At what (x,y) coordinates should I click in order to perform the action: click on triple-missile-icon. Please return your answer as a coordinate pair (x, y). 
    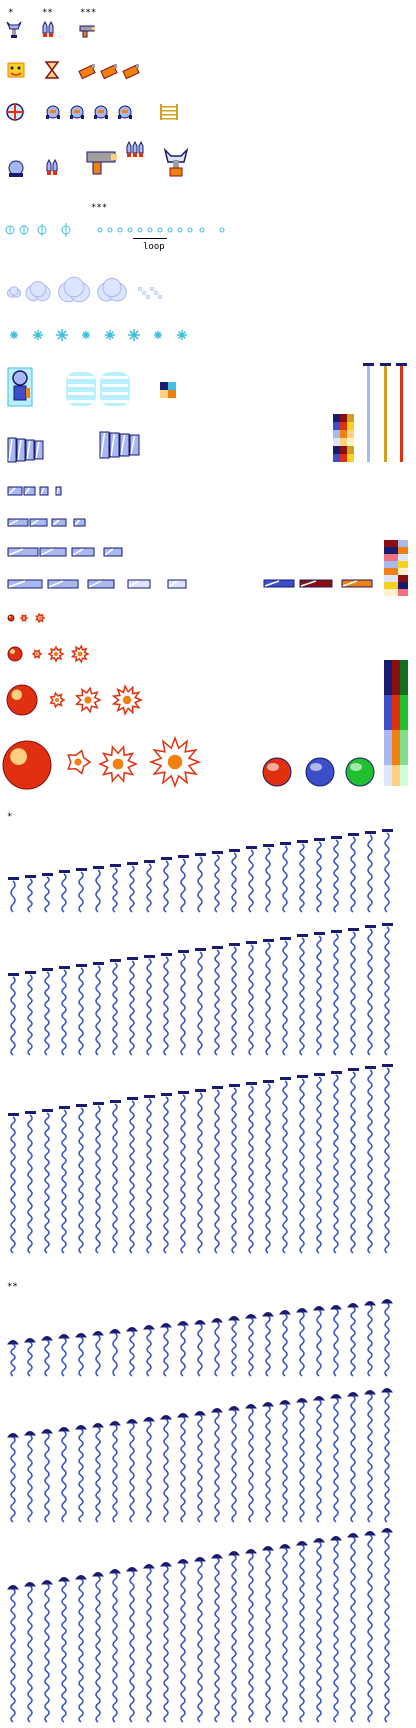
    Looking at the image, I should click on (135, 148).